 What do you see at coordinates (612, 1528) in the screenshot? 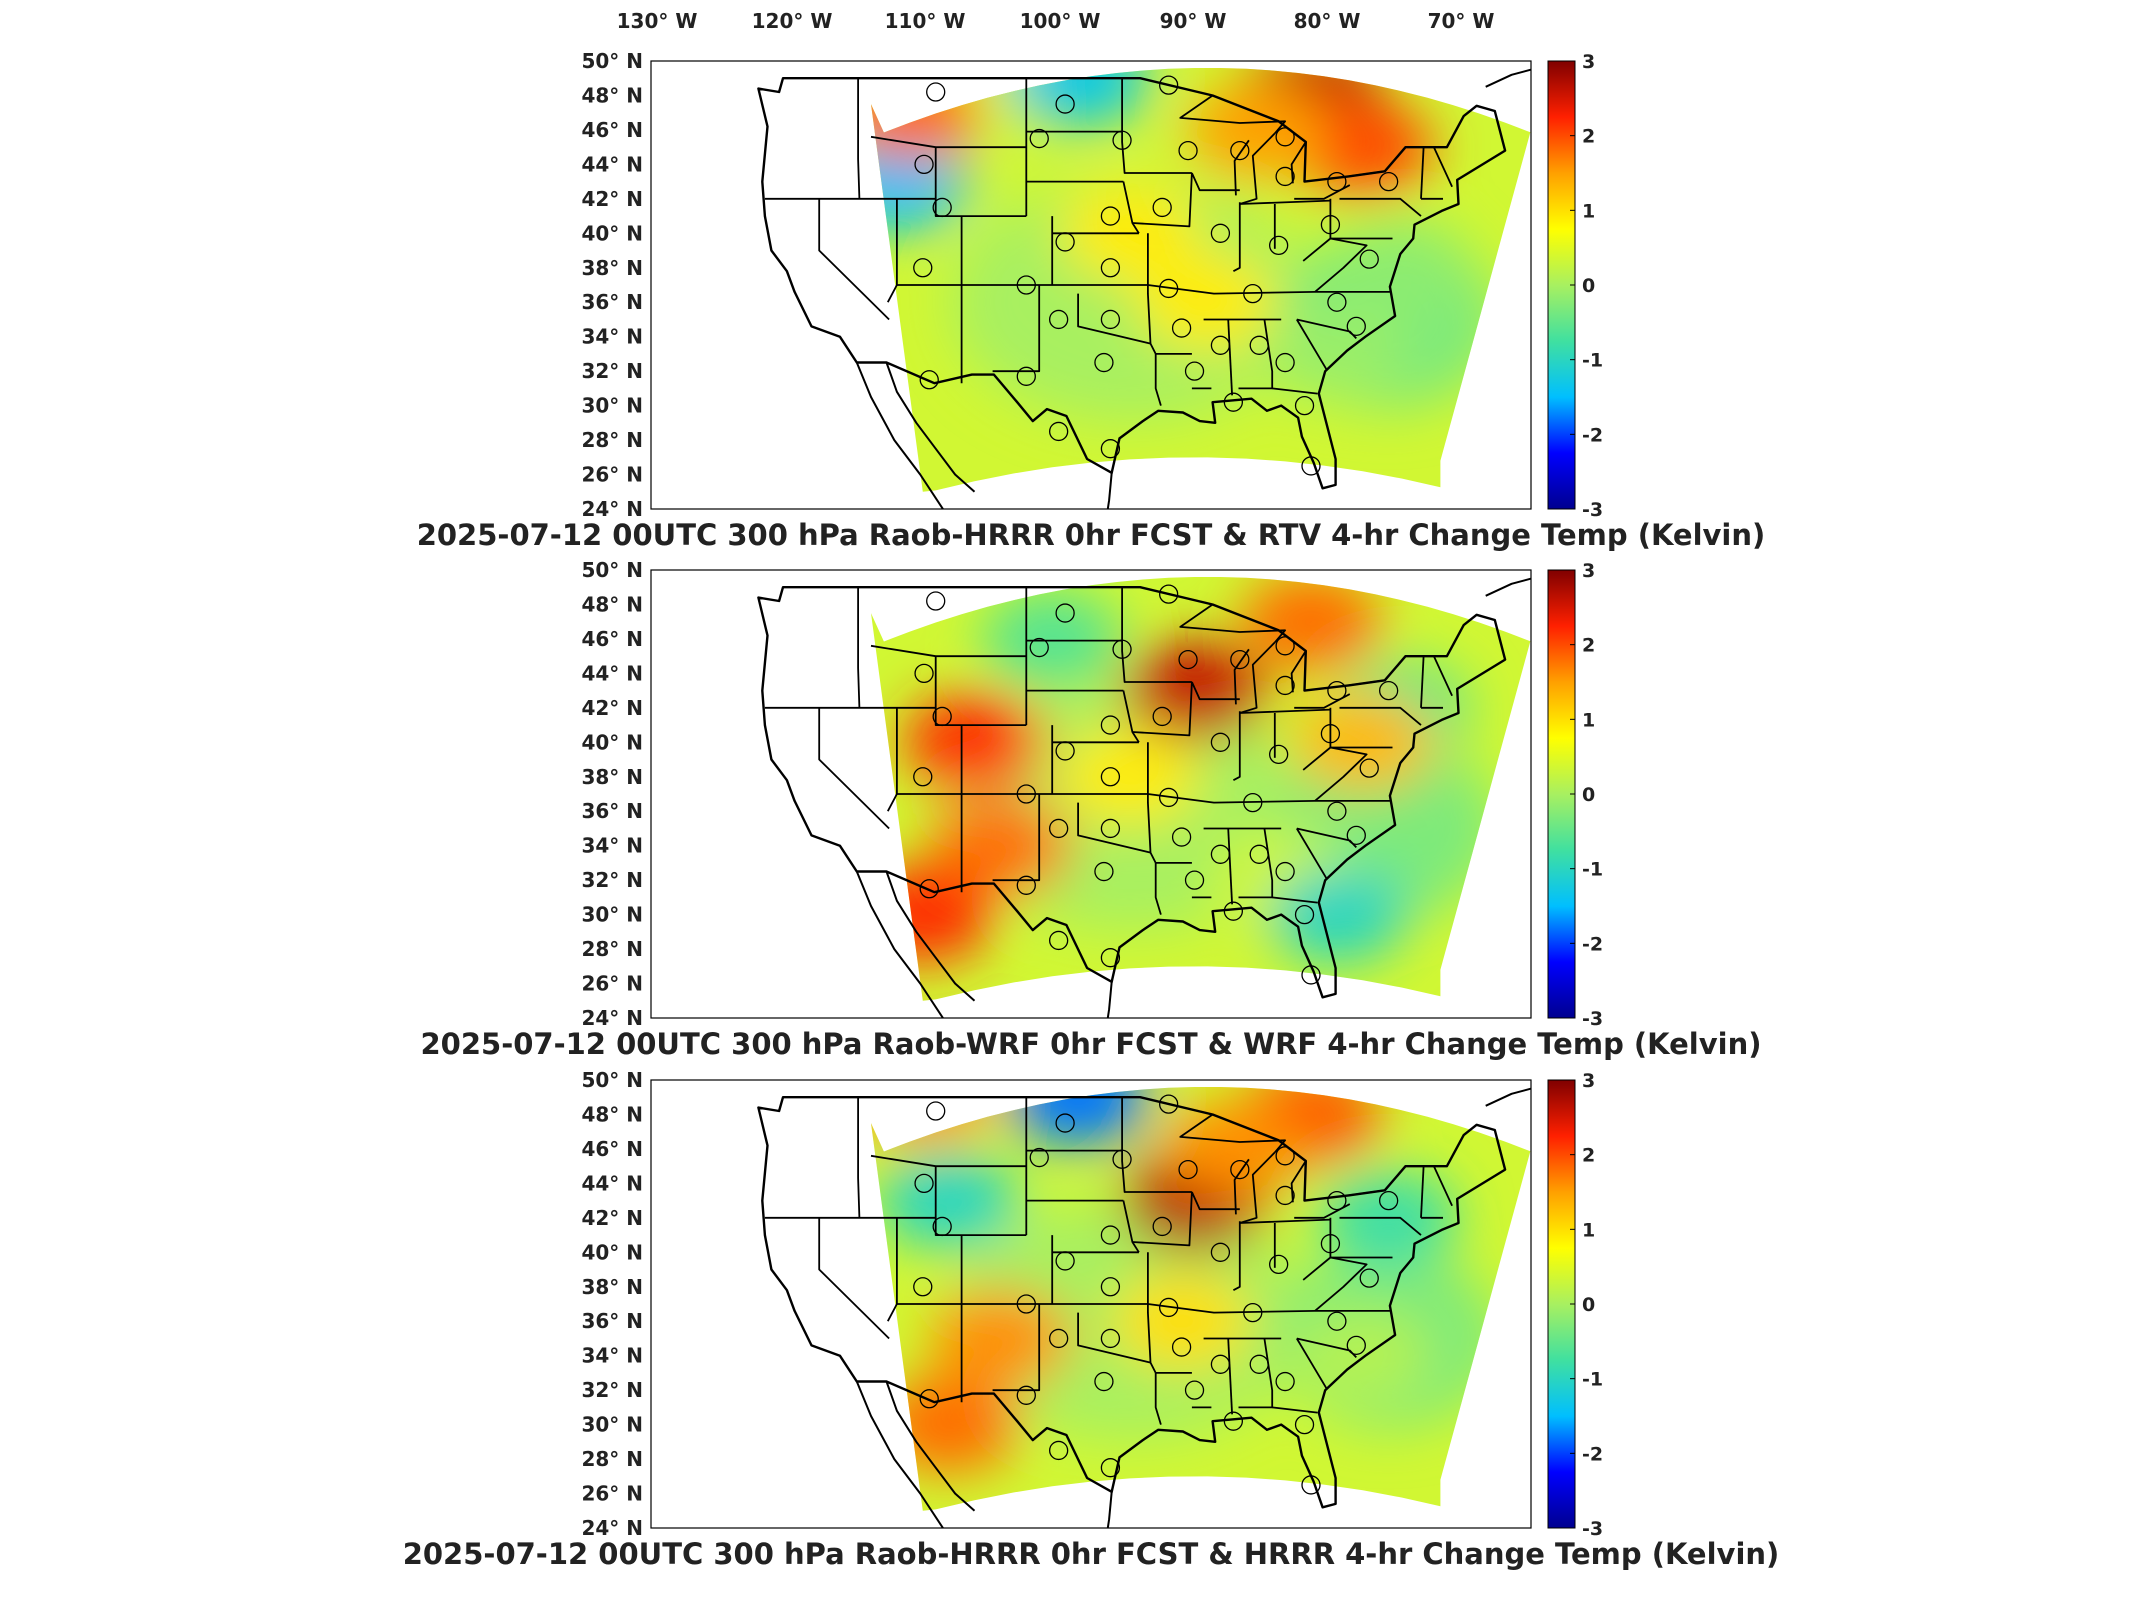
I see `lat-label: 24° N` at bounding box center [612, 1528].